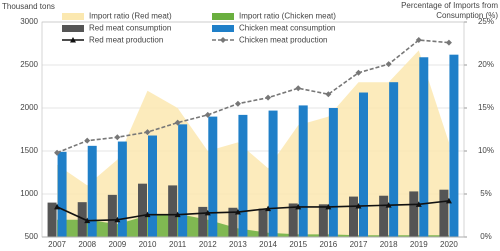 This screenshot has width=500, height=251. I want to click on y-axis-title: Thousand tons, so click(28, 6).